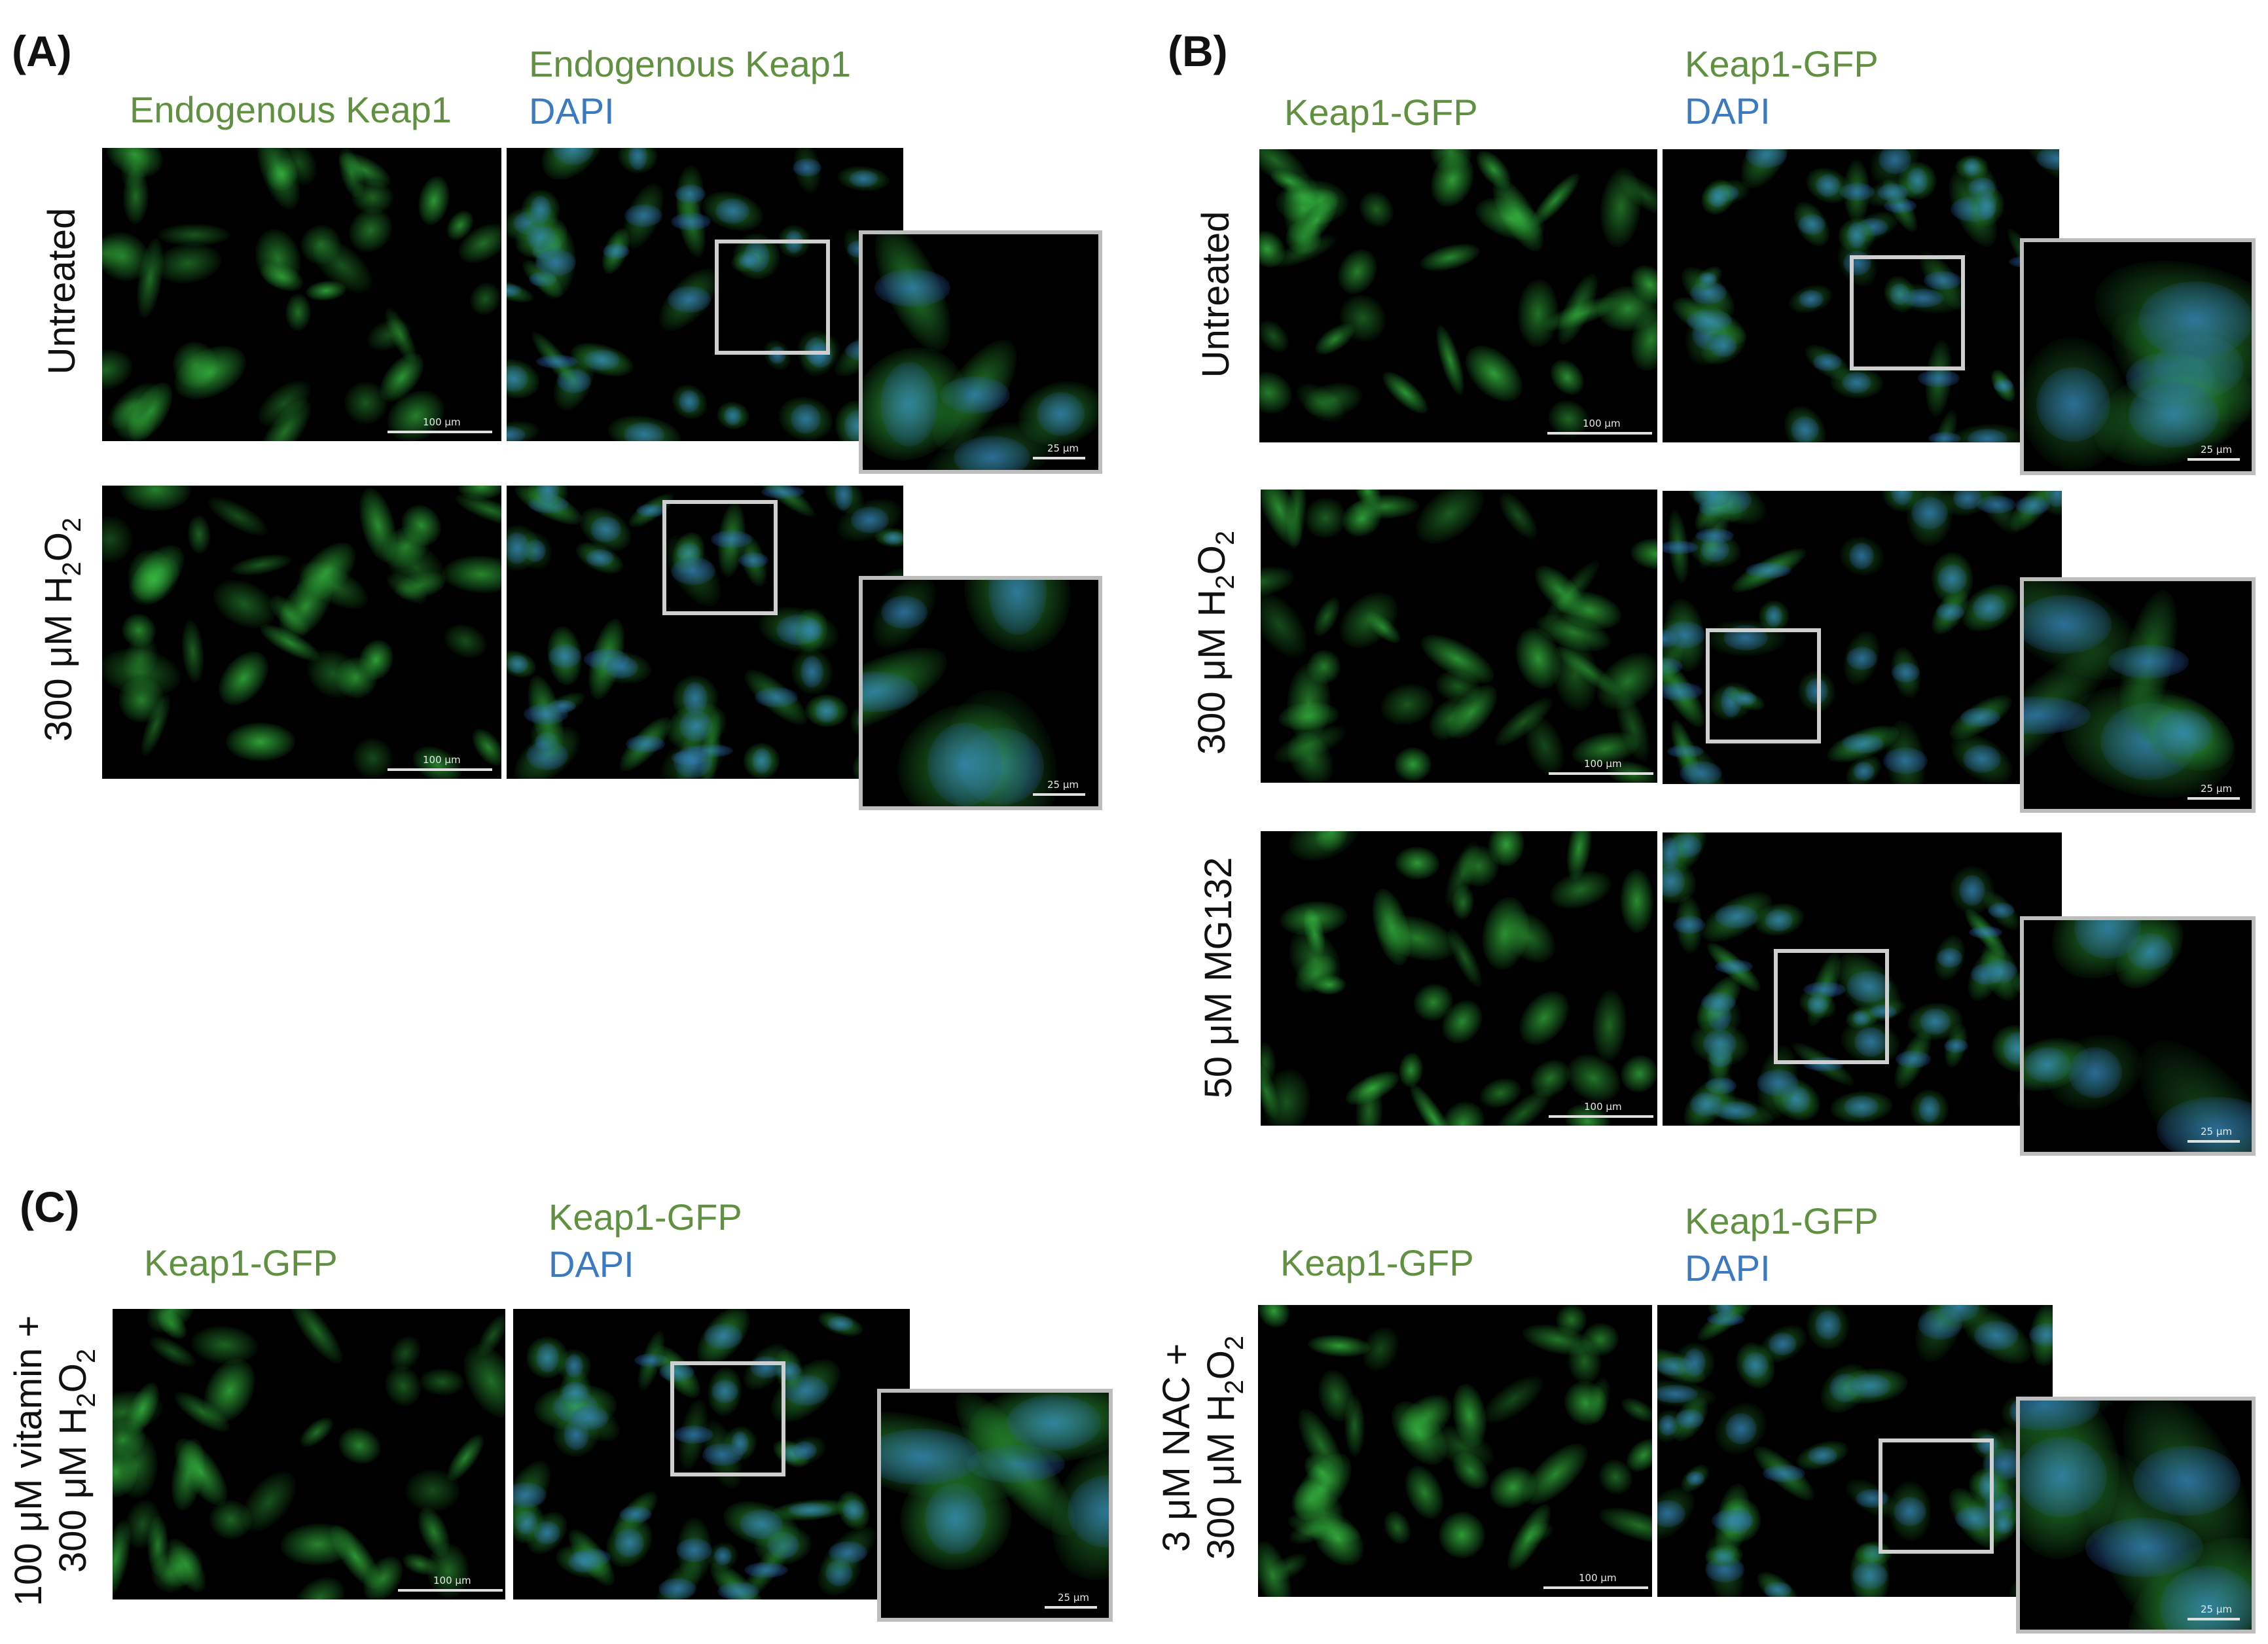 The height and width of the screenshot is (1644, 2268). Describe the element at coordinates (2138, 1036) in the screenshot. I see `panel-b-row3-inset: 25 μm` at that location.